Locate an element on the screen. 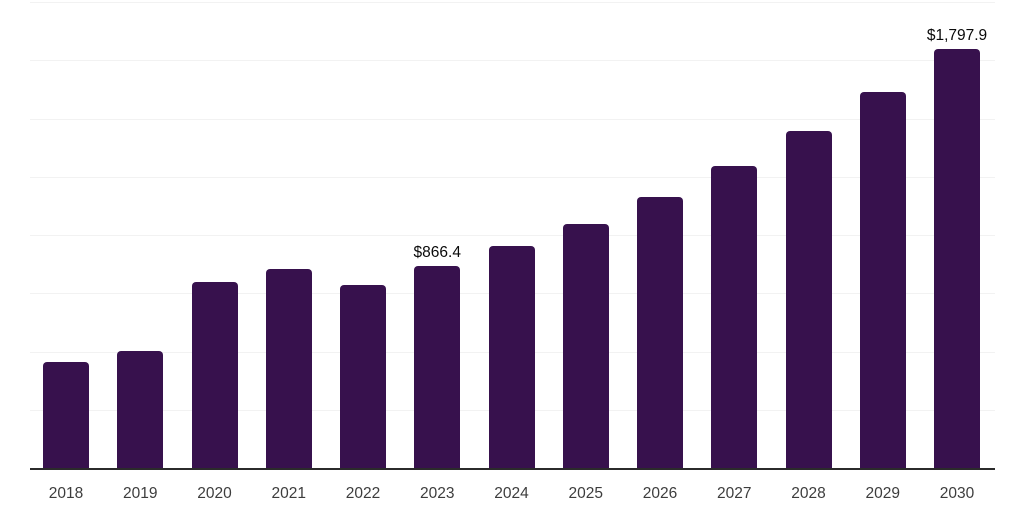 Image resolution: width=1024 pixels, height=512 pixels. x-tick-label-2025: 2025 is located at coordinates (585, 493).